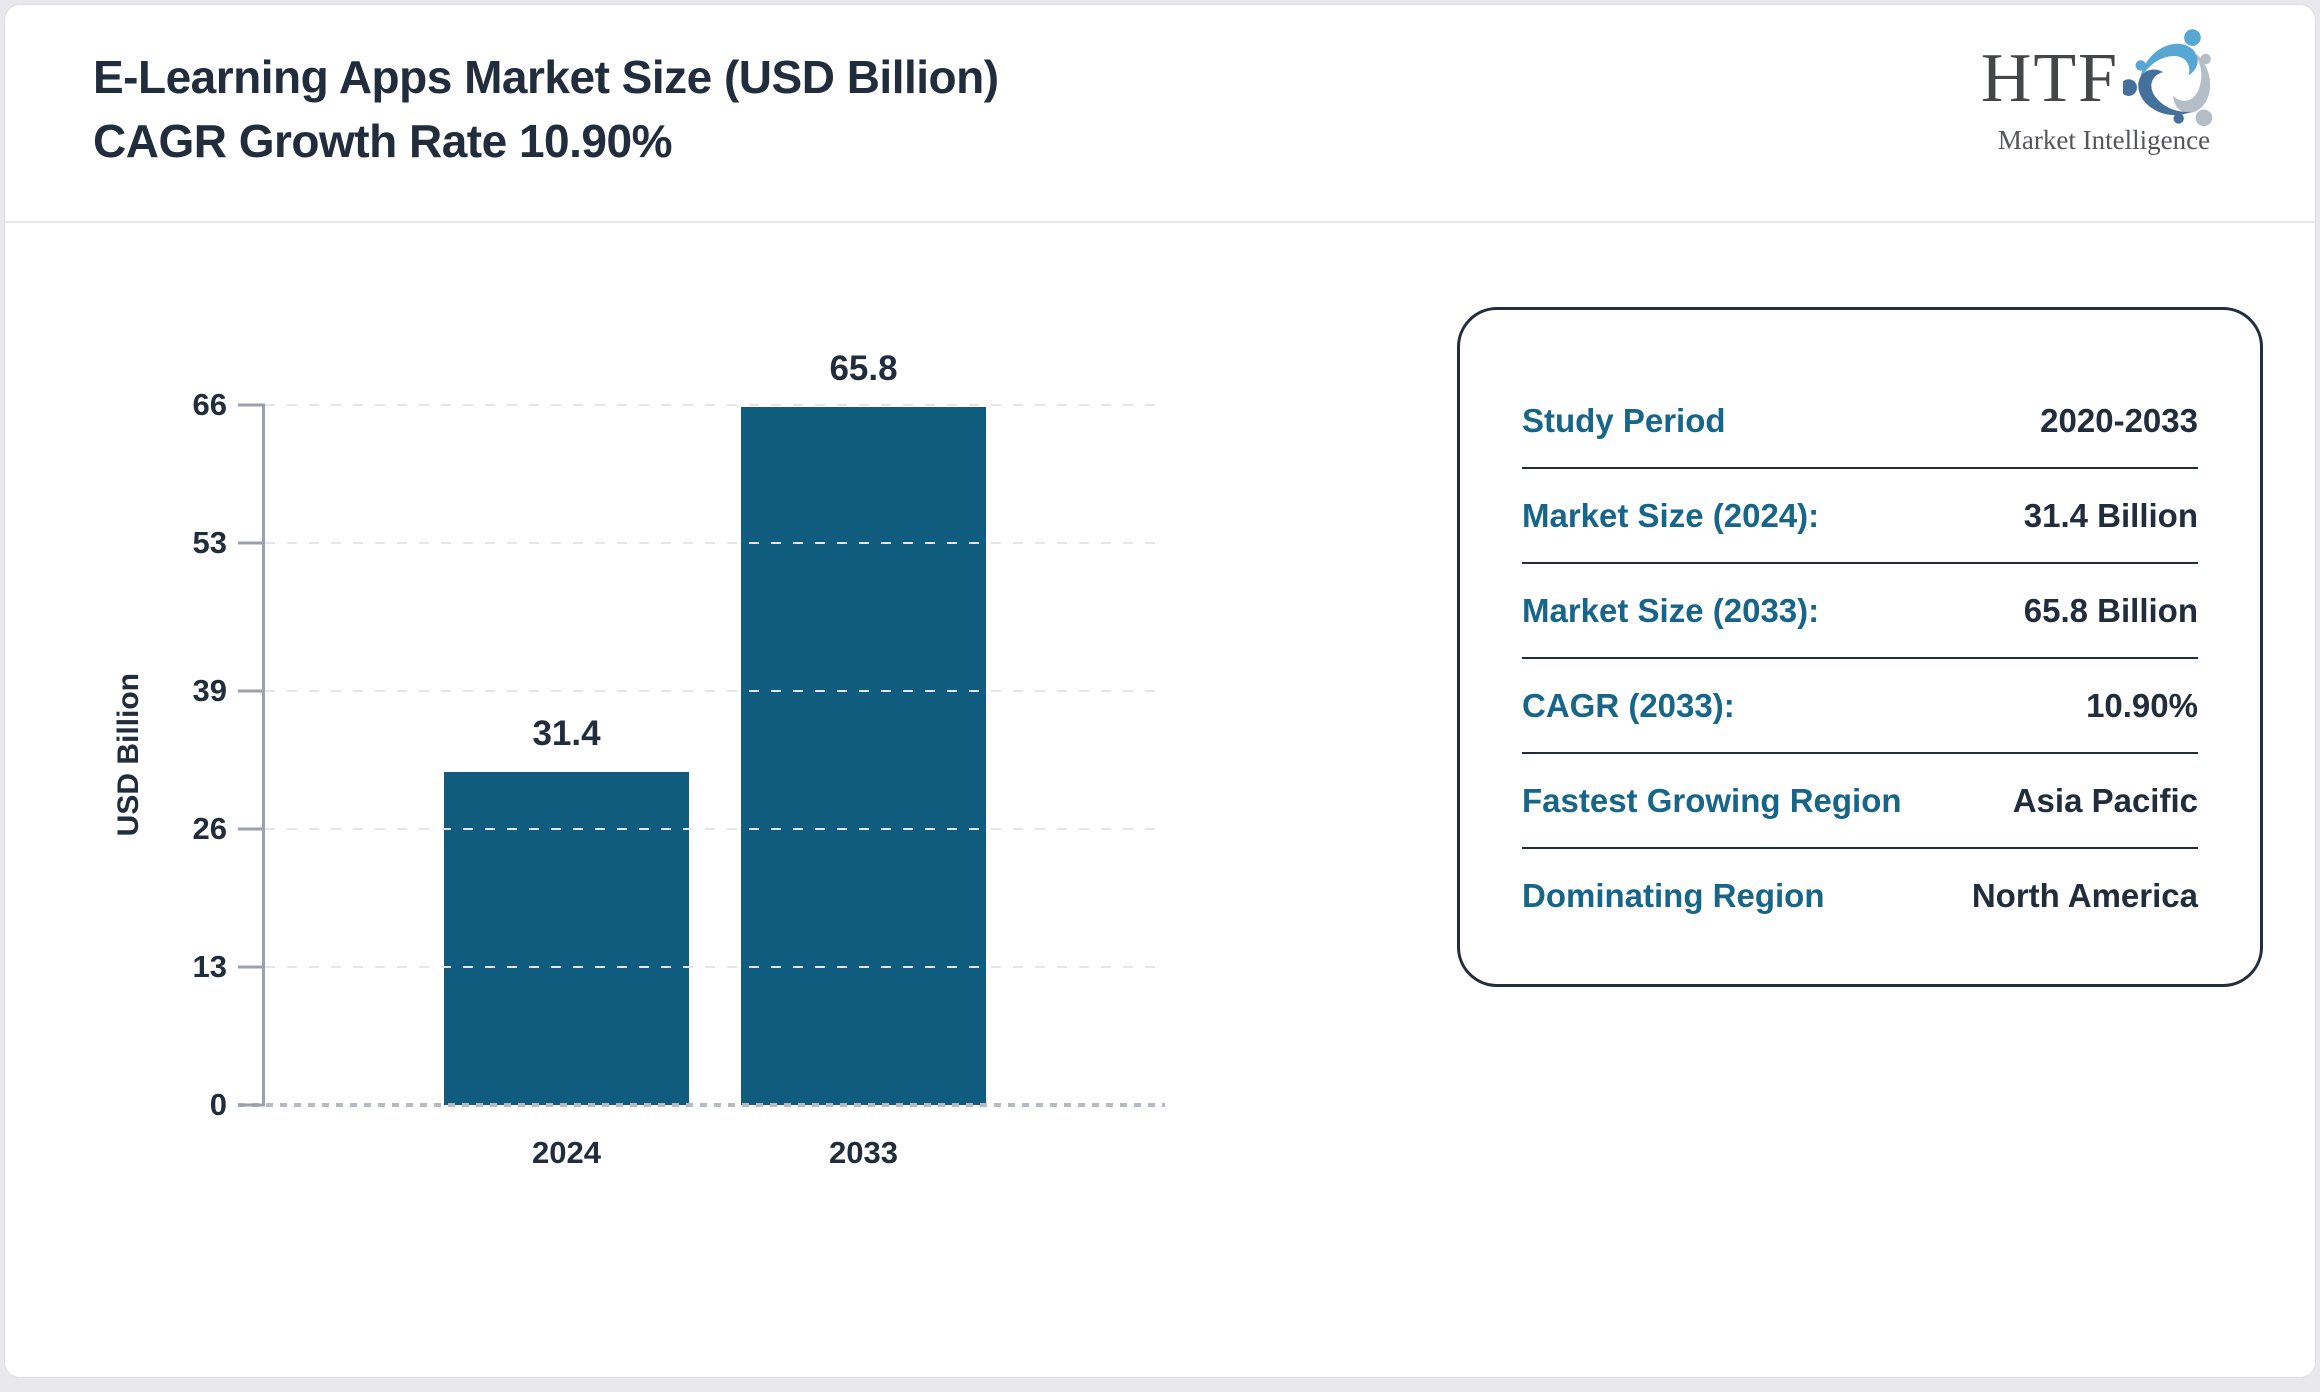 The image size is (2320, 1392). Describe the element at coordinates (1624, 420) in the screenshot. I see `panel-row-label: Study Period` at that location.